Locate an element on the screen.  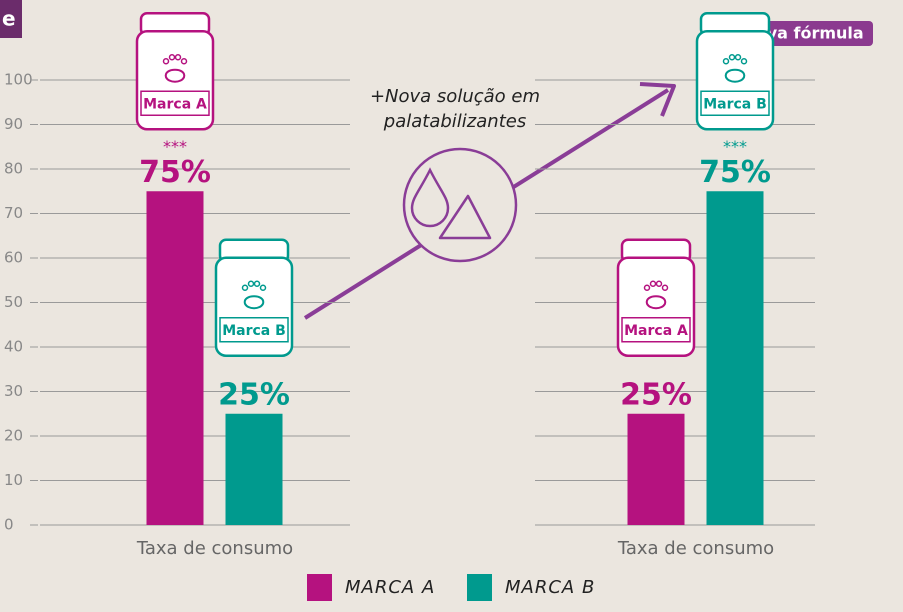
corner-text: e is located at coordinates (9, 19).